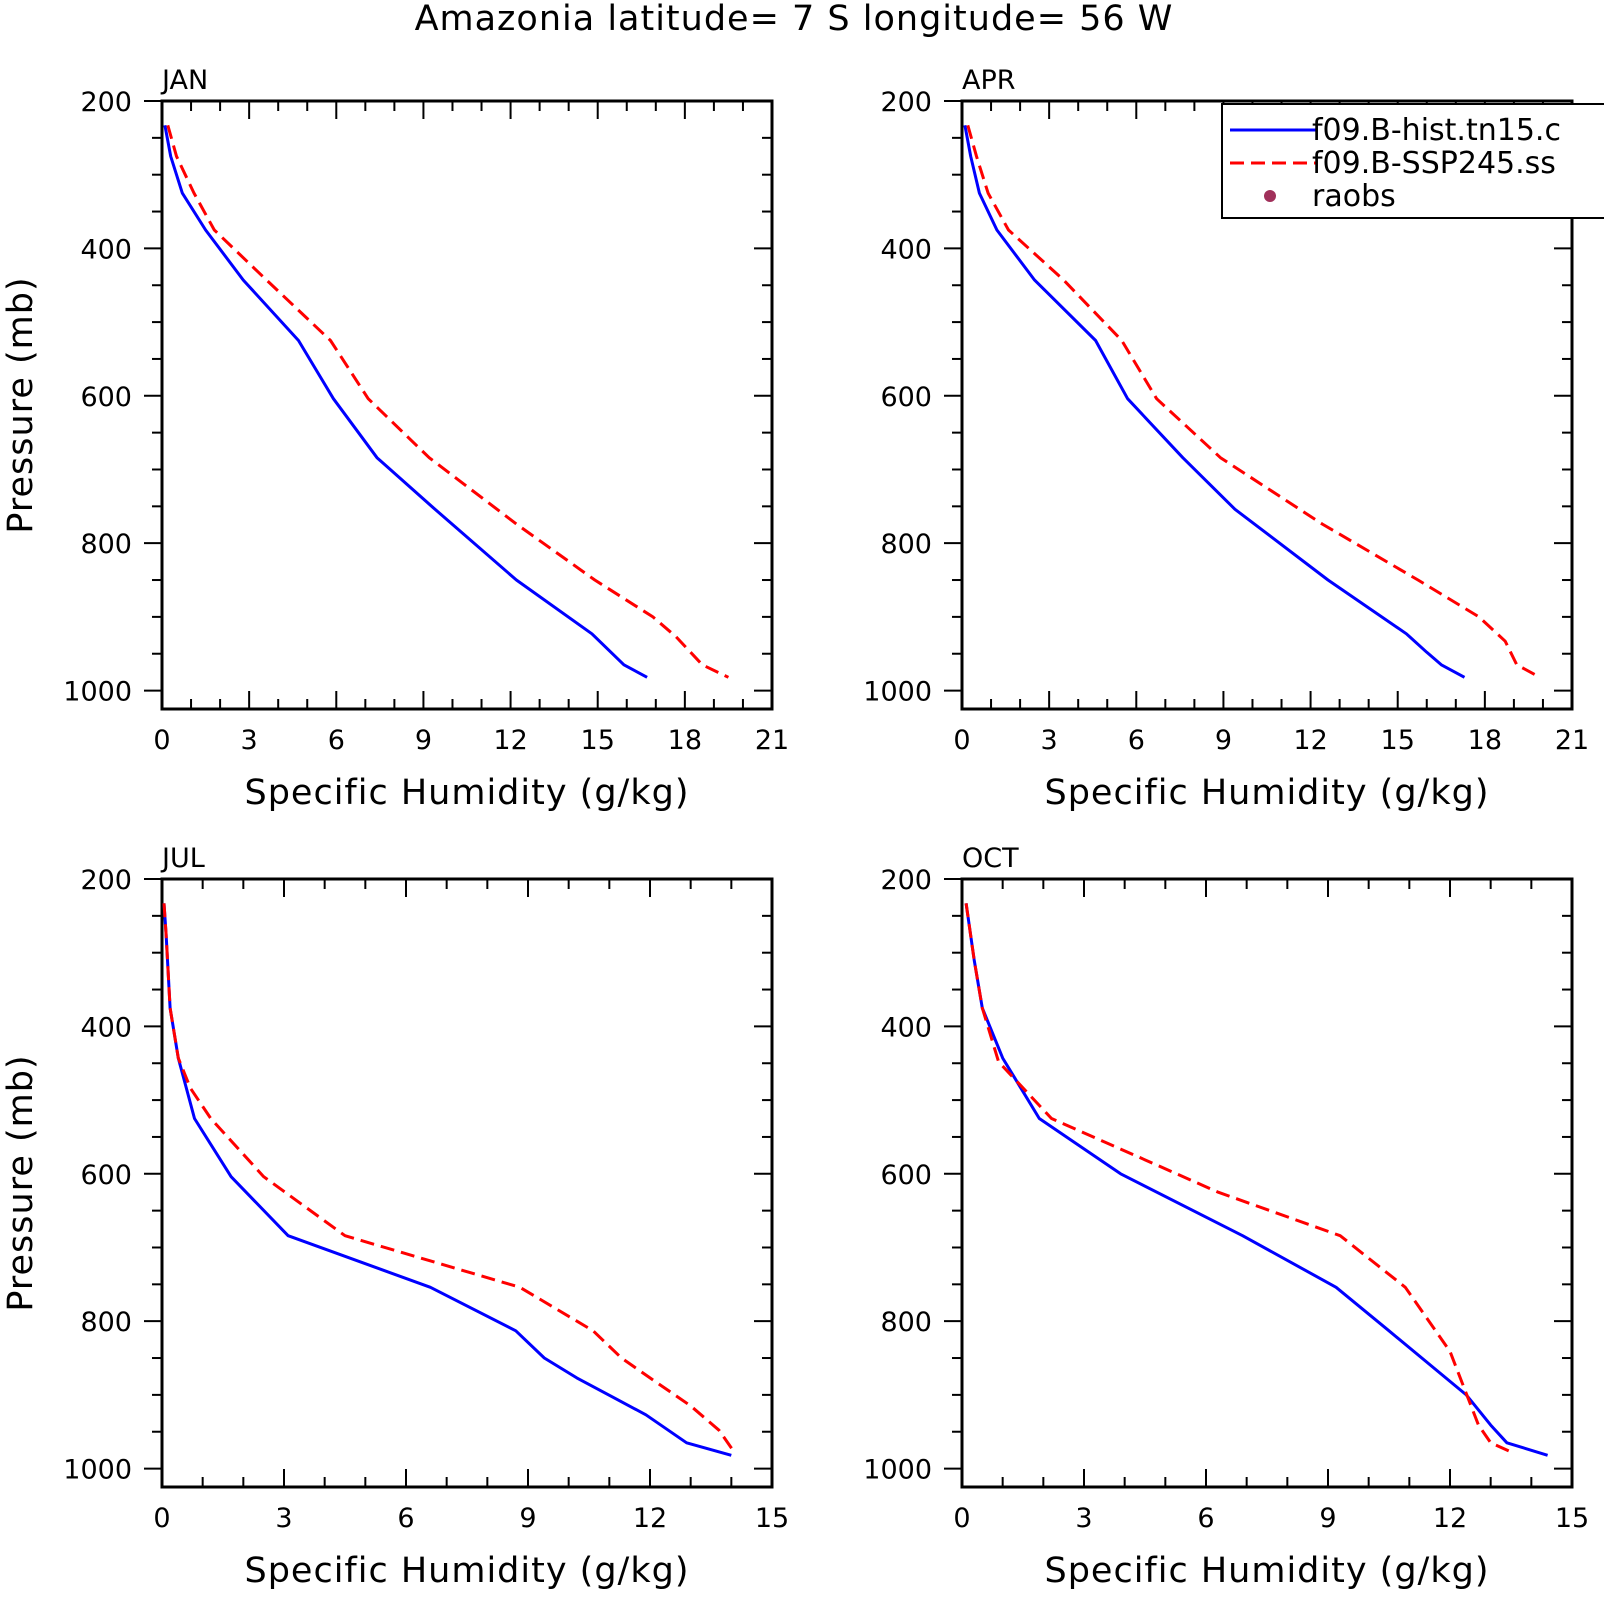  Describe the element at coordinates (1214, 402) in the screenshot. I see `series-line-apr-hist` at that location.